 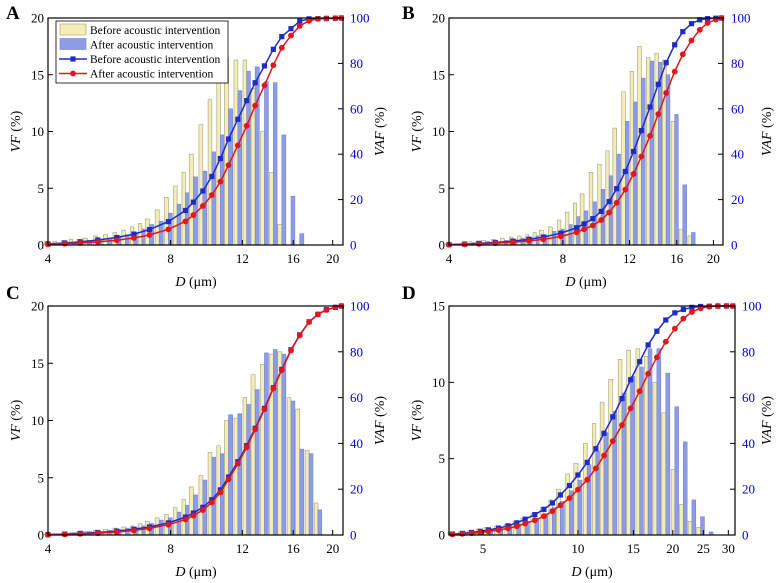 What do you see at coordinates (195, 572) in the screenshot?
I see `x-axis-title: D (μm)` at bounding box center [195, 572].